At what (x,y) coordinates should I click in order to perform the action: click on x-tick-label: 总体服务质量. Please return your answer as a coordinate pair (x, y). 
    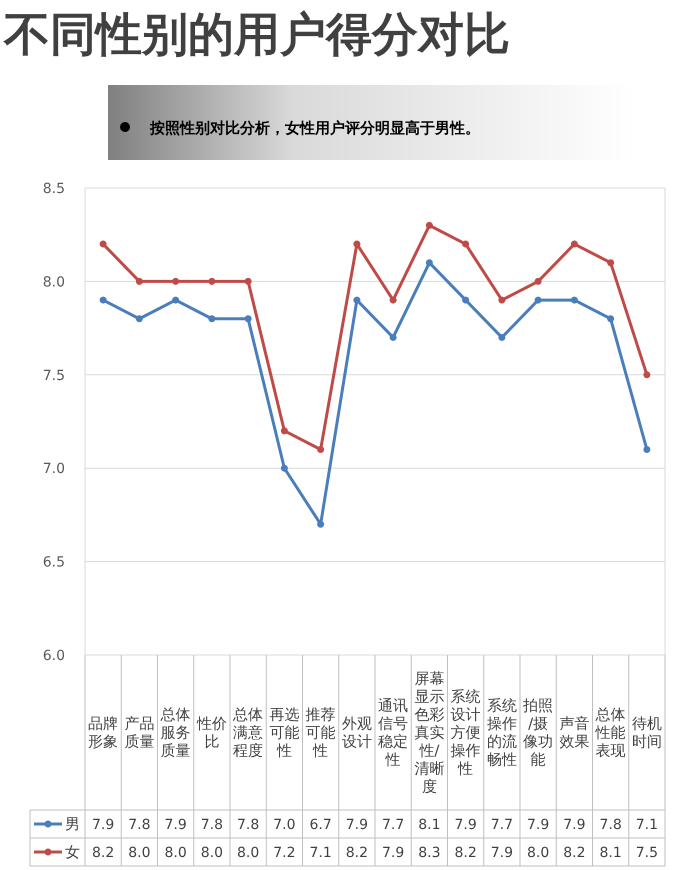
    Looking at the image, I should click on (175, 733).